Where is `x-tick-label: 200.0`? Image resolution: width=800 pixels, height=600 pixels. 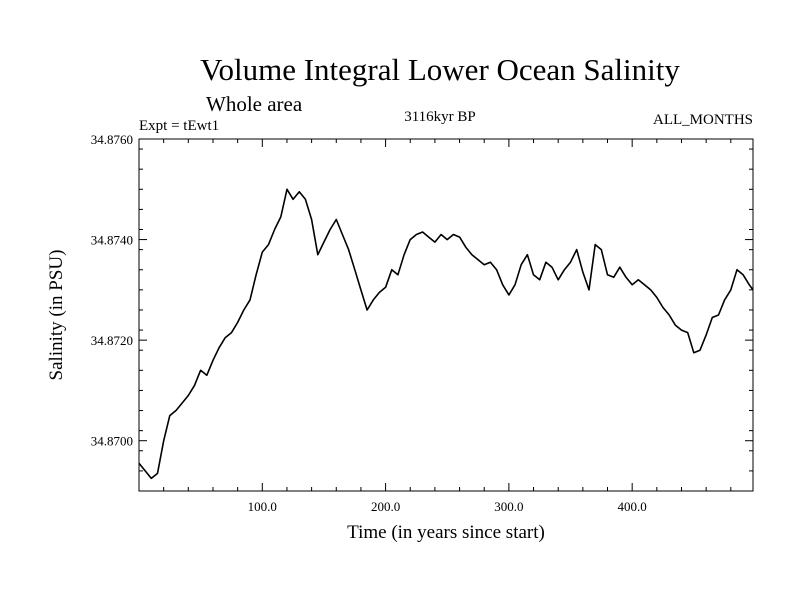
x-tick-label: 200.0 is located at coordinates (385, 506).